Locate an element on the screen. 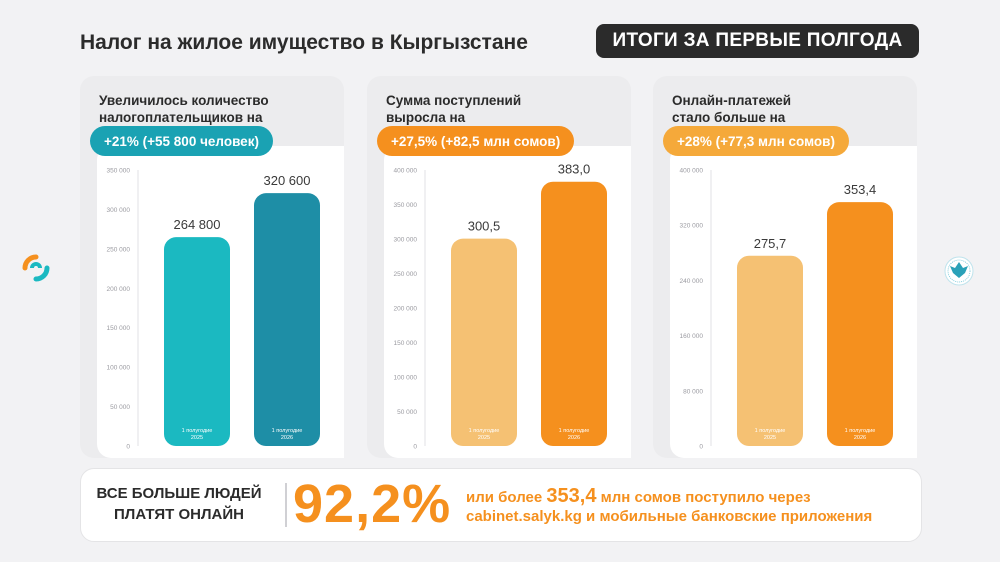  summary-heading-line1: ВСЕ БОЛЬШЕ ЛЮДЕЙ is located at coordinates (179, 493).